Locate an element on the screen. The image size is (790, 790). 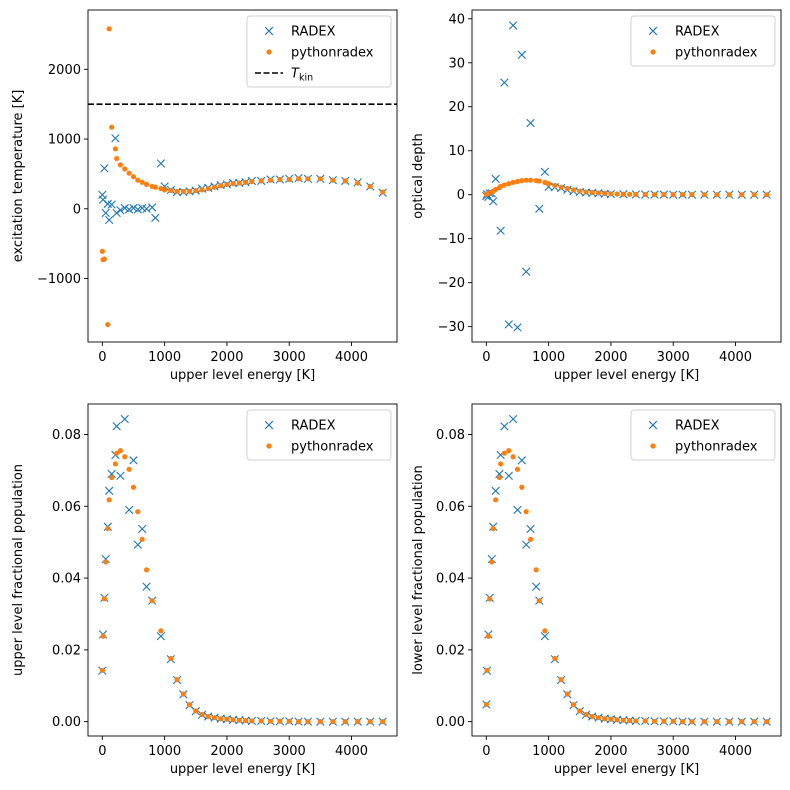
legend-label-pythonradex: pythonradex is located at coordinates (716, 53).